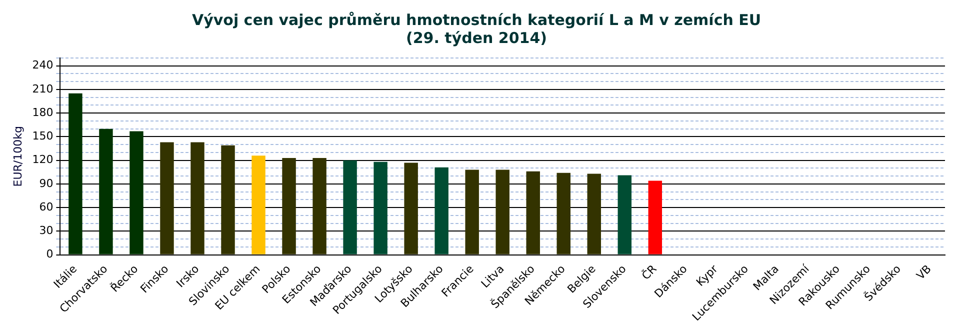  I want to click on y-tick-label: 150, so click(43, 136).